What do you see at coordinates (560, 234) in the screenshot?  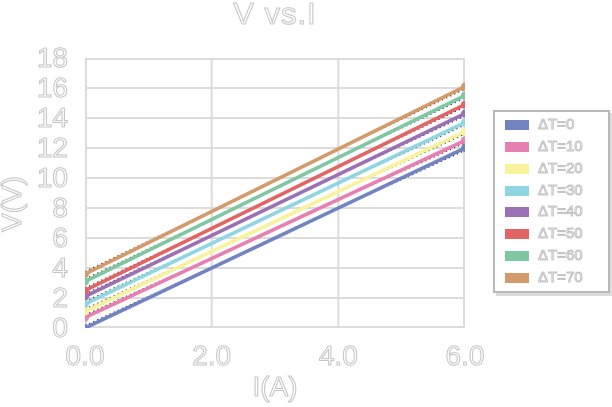 I see `legend-label: ΔT=50` at bounding box center [560, 234].